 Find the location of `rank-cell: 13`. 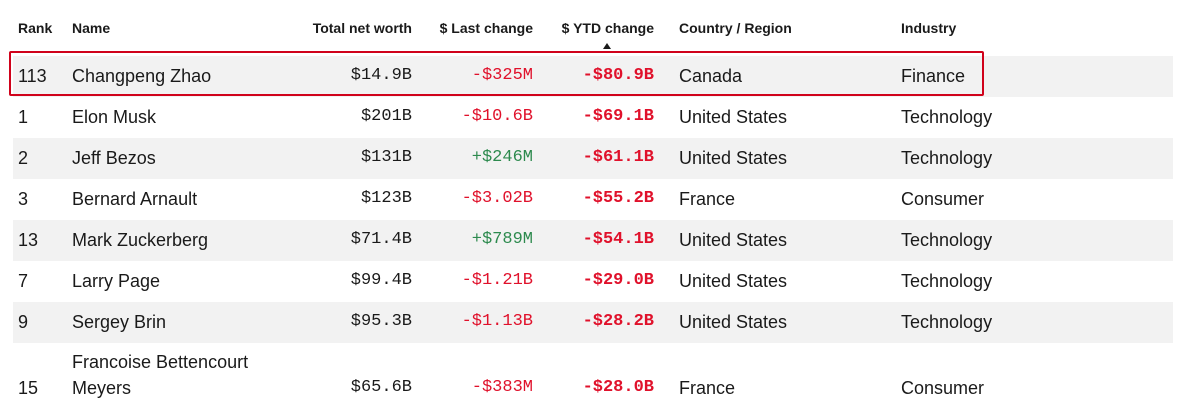

rank-cell: 13 is located at coordinates (28, 240).